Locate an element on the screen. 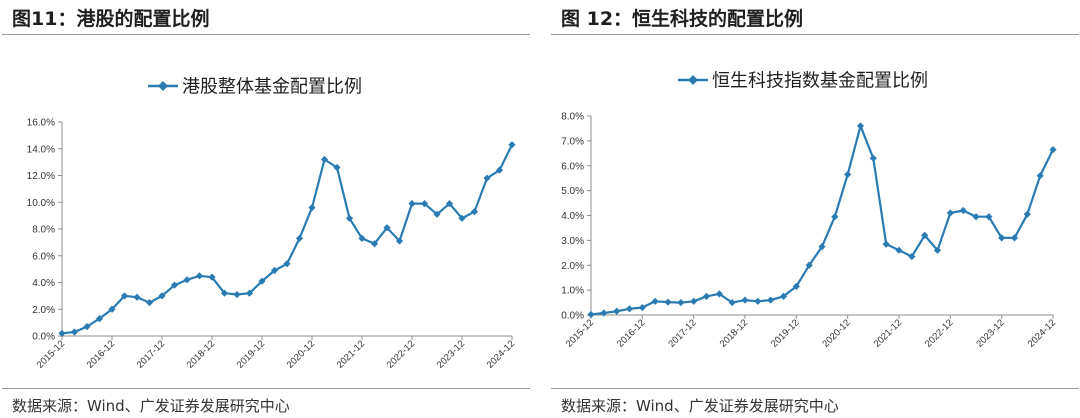 The image size is (1080, 418). legend: 恒生科技指数基金配置比例 is located at coordinates (803, 81).